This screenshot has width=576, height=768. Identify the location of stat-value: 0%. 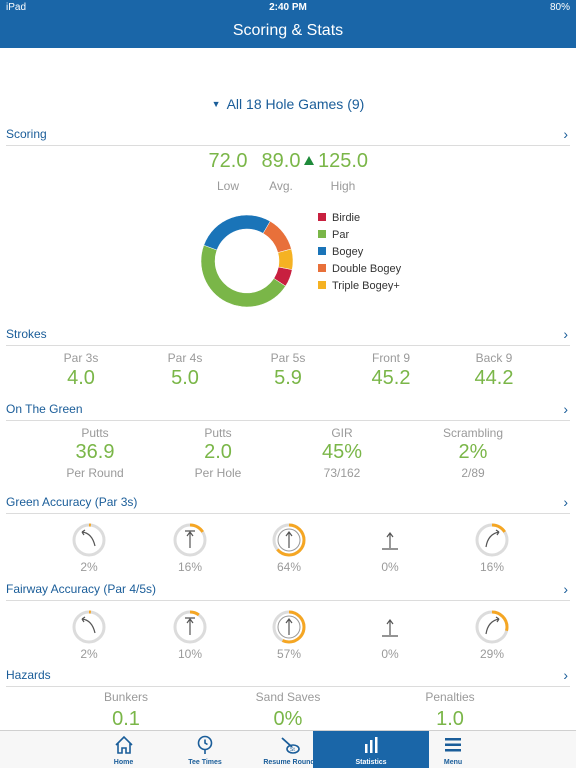
(288, 719).